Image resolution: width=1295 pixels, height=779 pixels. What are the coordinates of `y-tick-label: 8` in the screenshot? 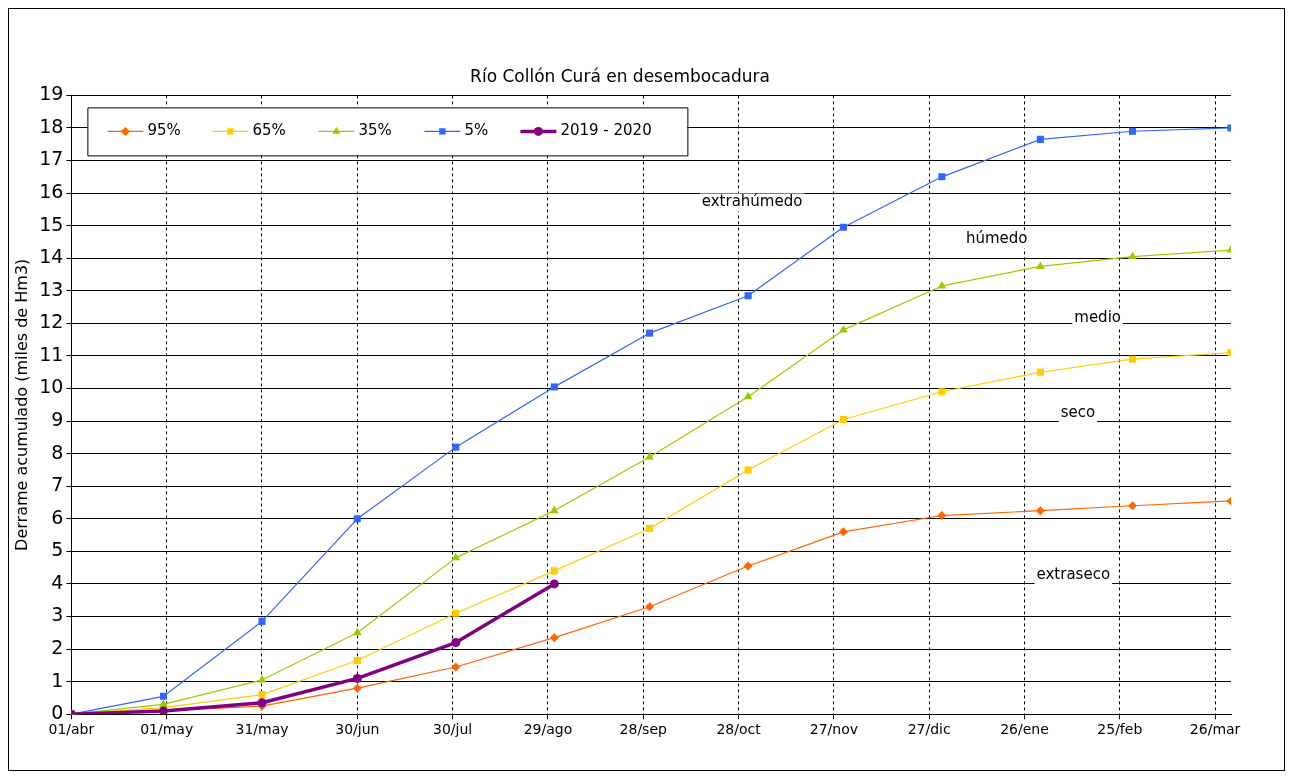 It's located at (57, 451).